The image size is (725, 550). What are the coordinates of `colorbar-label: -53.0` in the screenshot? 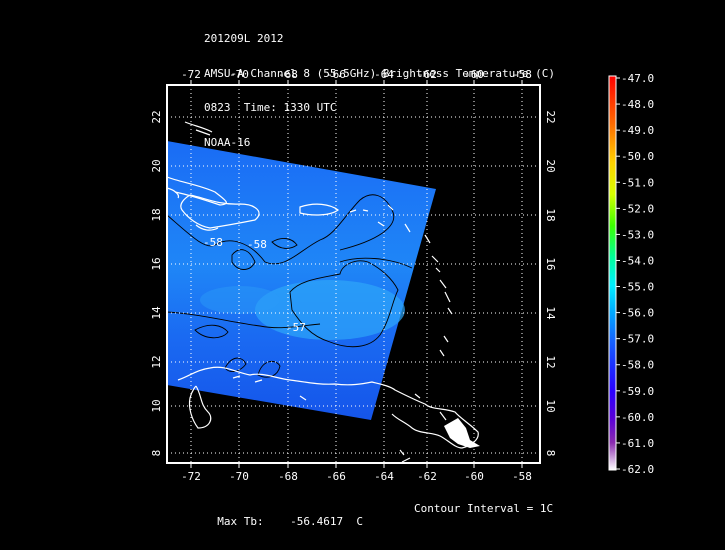 It's located at (637, 234).